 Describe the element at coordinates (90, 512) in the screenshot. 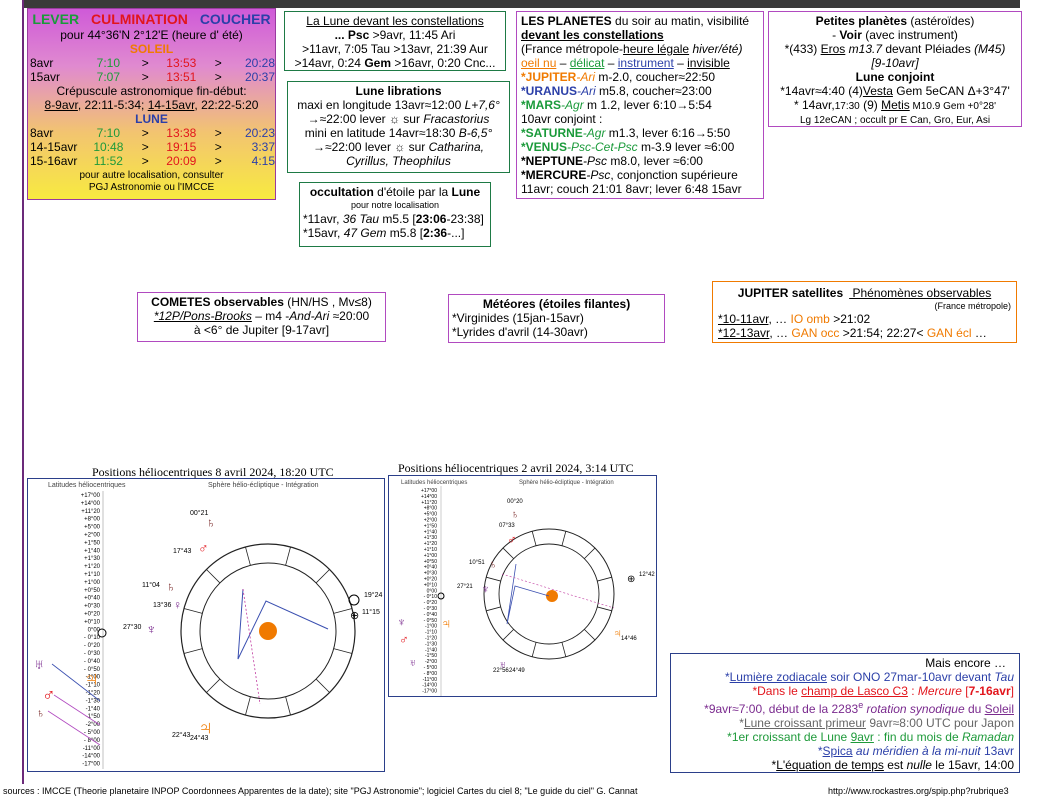

I see `latitude-tick-label: +11°20` at that location.